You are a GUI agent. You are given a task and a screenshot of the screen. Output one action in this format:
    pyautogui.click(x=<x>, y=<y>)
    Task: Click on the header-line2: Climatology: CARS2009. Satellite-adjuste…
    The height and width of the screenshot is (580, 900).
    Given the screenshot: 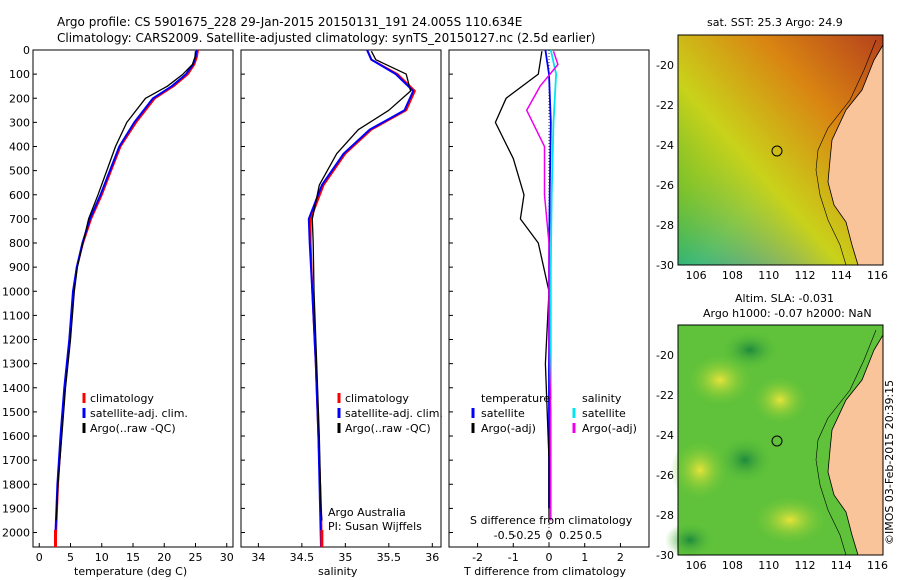 What is the action you would take?
    pyautogui.click(x=326, y=38)
    